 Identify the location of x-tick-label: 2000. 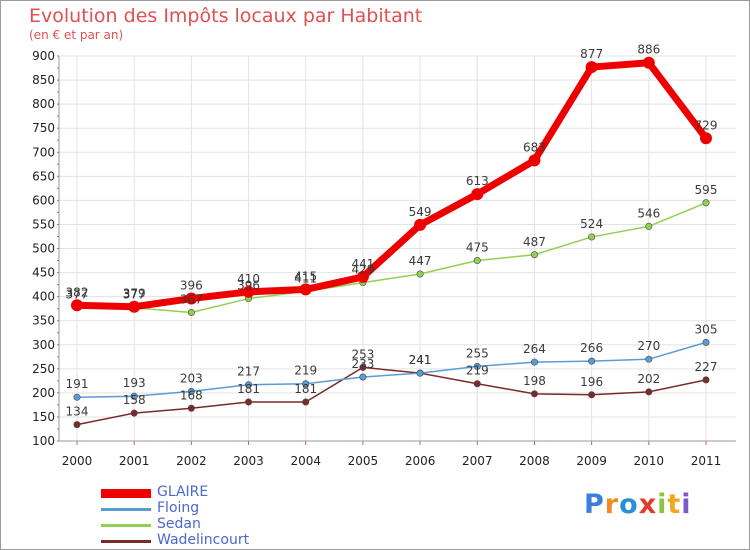
(77, 461).